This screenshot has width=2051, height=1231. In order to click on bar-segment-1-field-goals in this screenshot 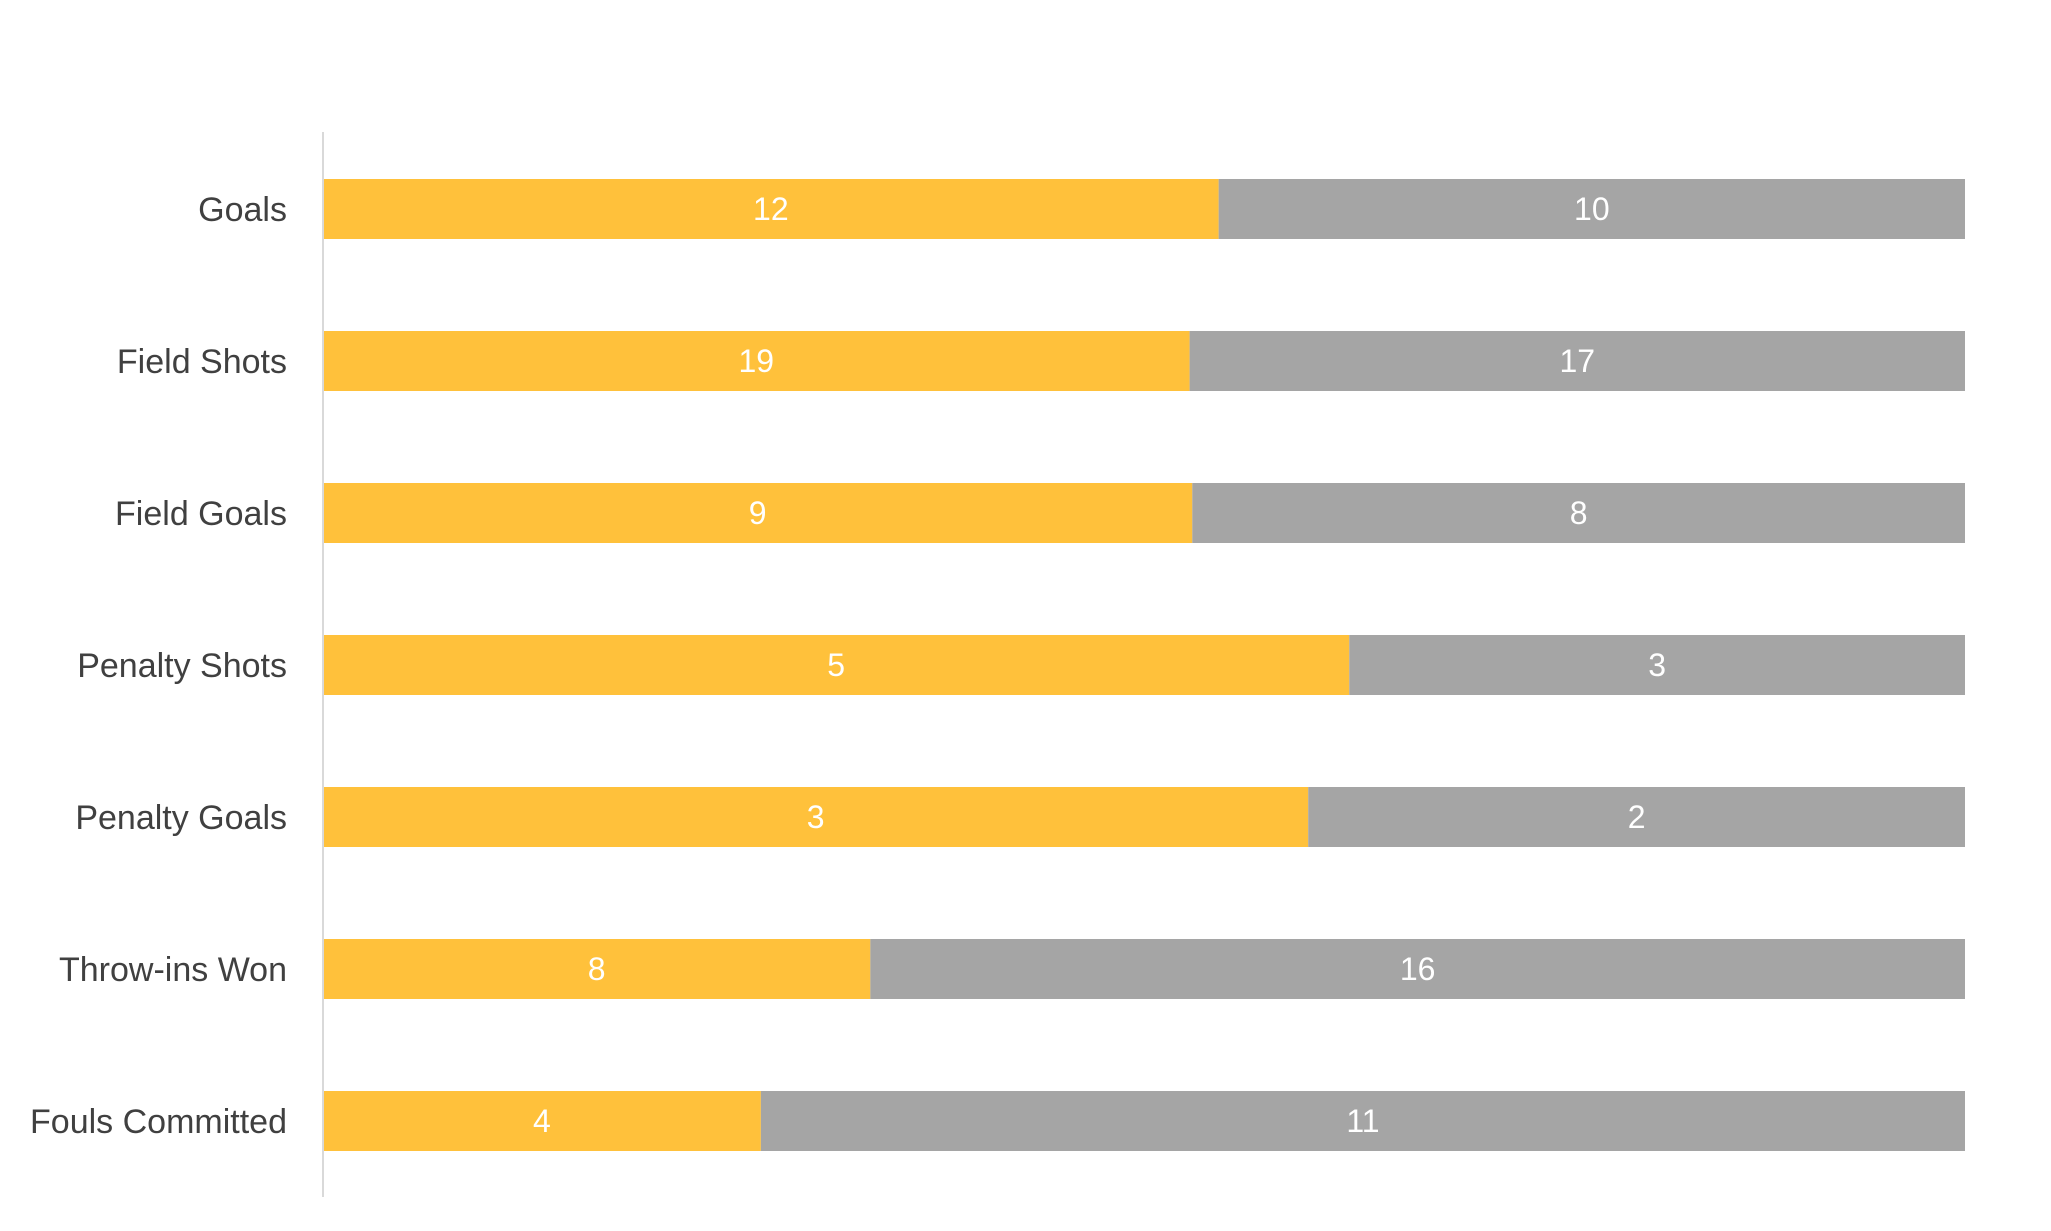, I will do `click(758, 513)`.